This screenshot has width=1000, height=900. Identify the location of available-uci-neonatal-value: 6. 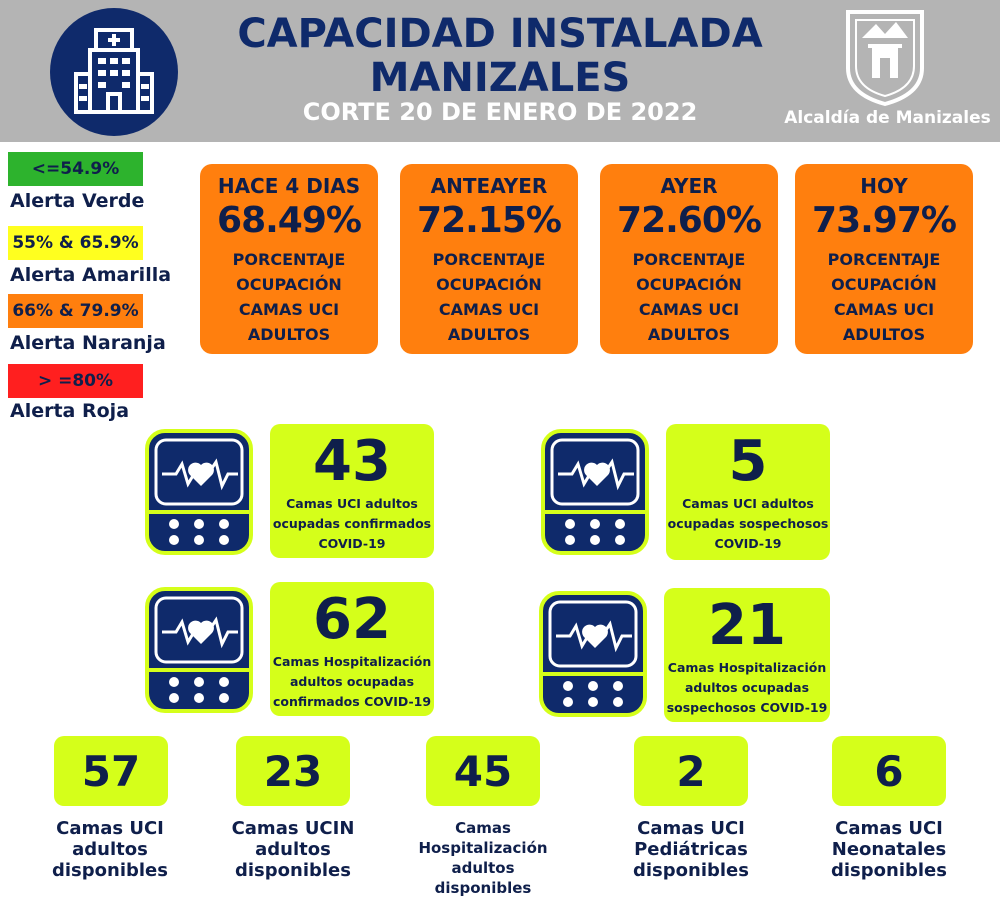
(889, 771).